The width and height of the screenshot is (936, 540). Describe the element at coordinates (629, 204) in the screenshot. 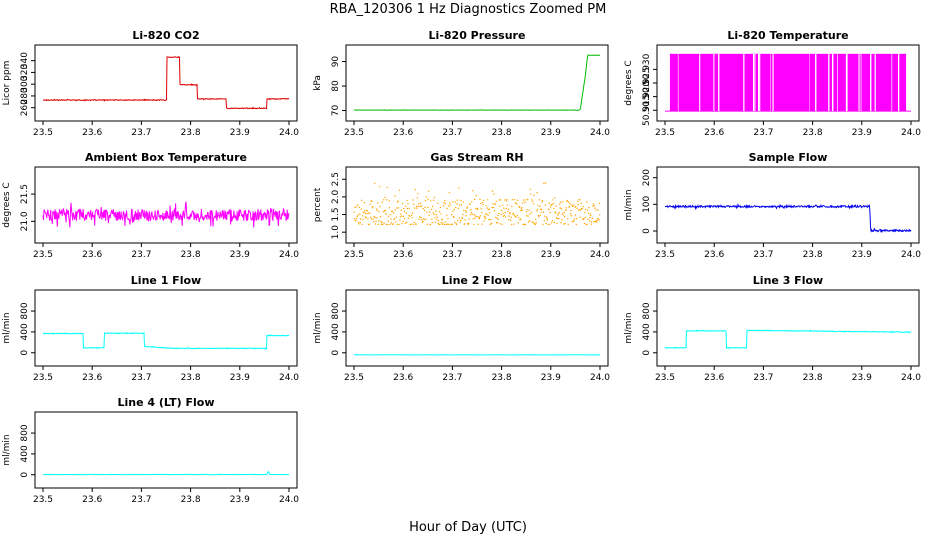

I see `y-axis-label: ml/min` at that location.